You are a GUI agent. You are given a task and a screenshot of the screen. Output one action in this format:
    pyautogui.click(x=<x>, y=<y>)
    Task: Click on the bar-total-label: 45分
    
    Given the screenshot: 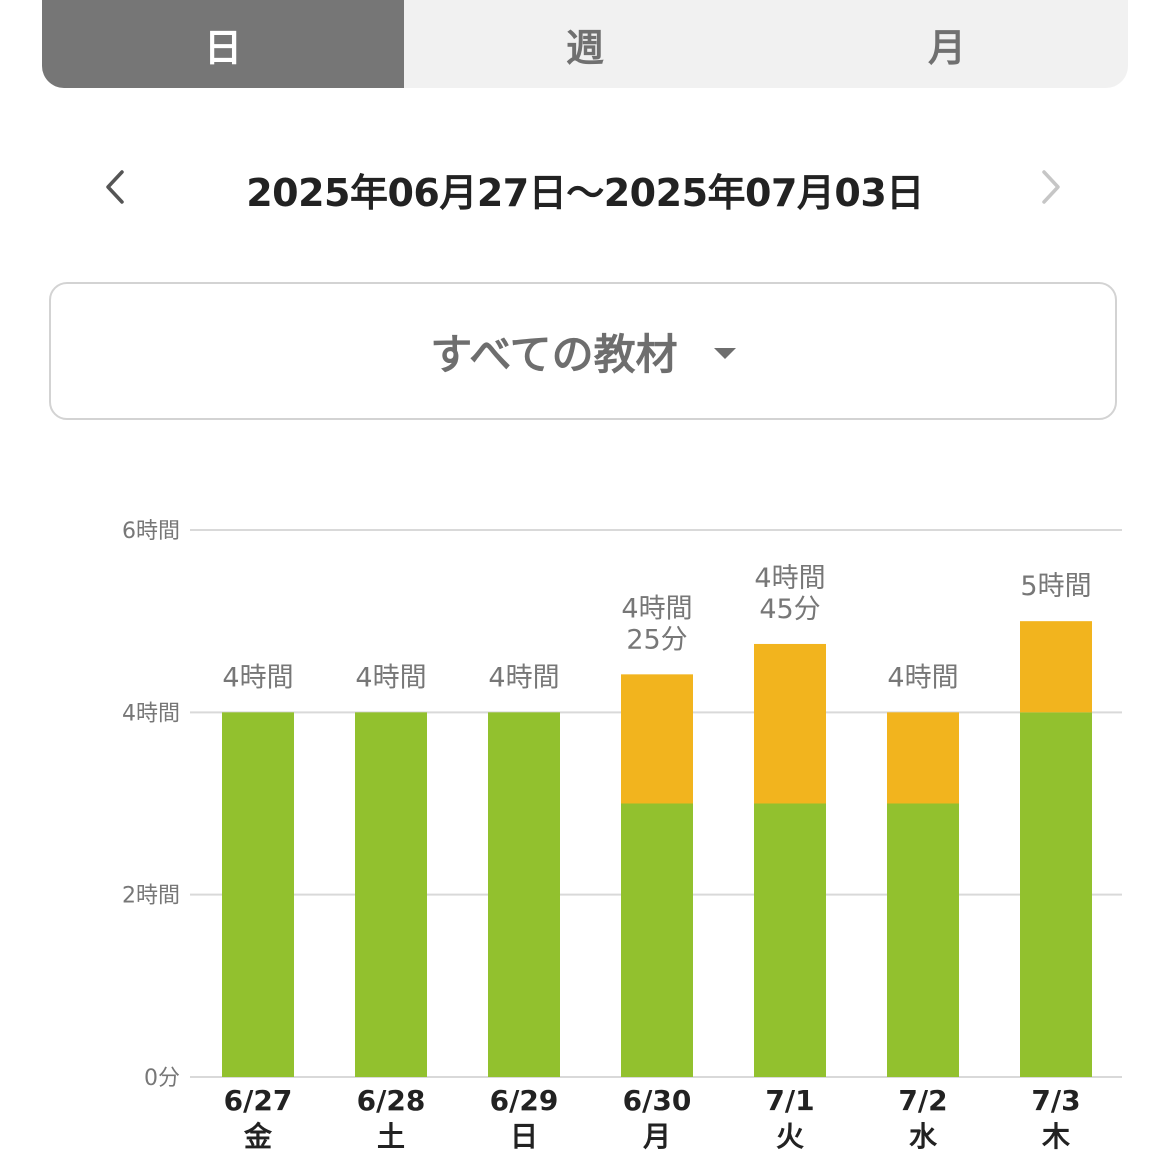 What is the action you would take?
    pyautogui.click(x=789, y=609)
    